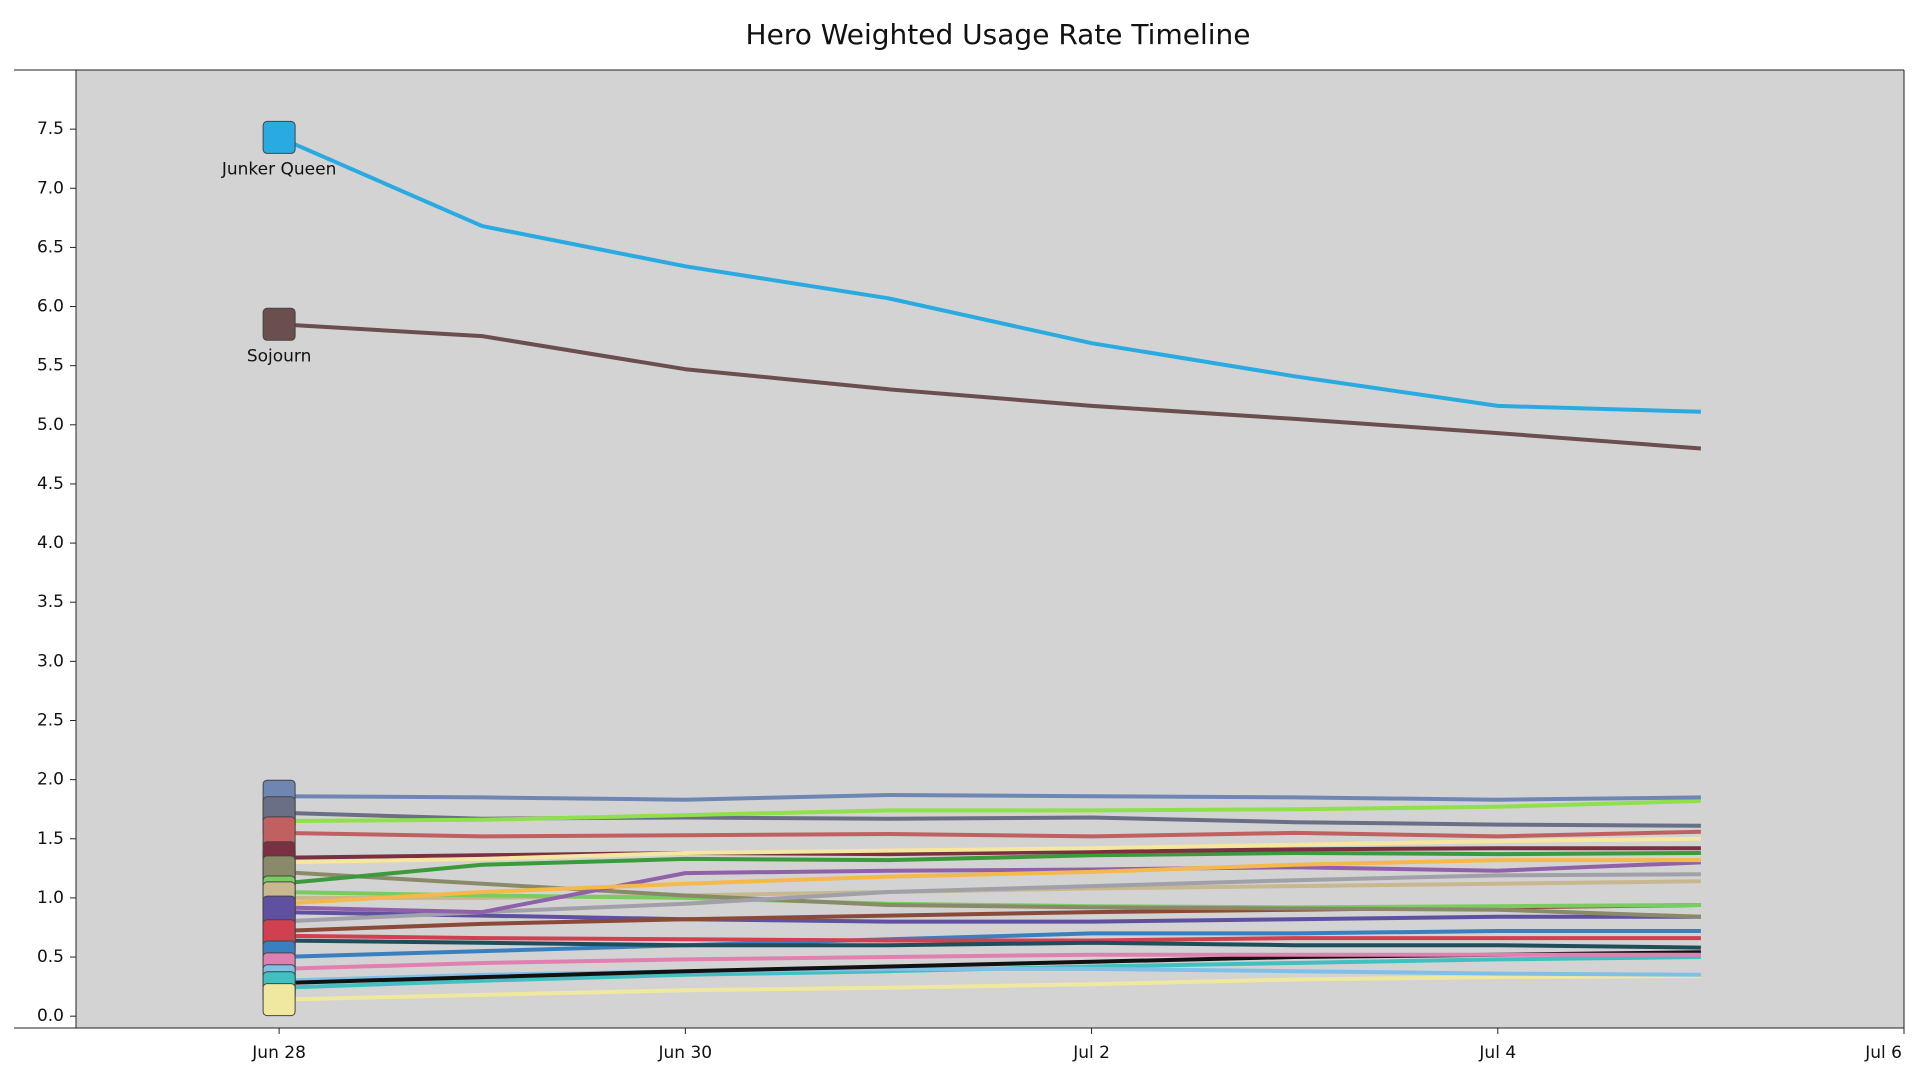 The image size is (1920, 1084). What do you see at coordinates (50, 425) in the screenshot?
I see `y-tick-label: 5.0` at bounding box center [50, 425].